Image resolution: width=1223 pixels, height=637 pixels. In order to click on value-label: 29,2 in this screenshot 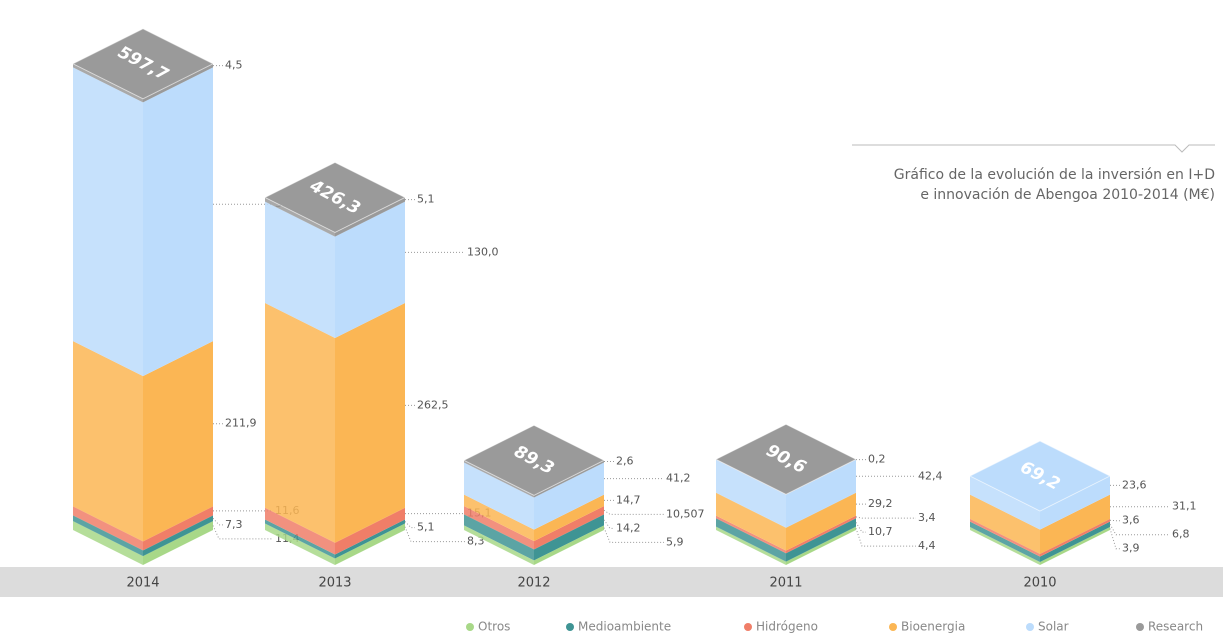, I will do `click(880, 503)`.